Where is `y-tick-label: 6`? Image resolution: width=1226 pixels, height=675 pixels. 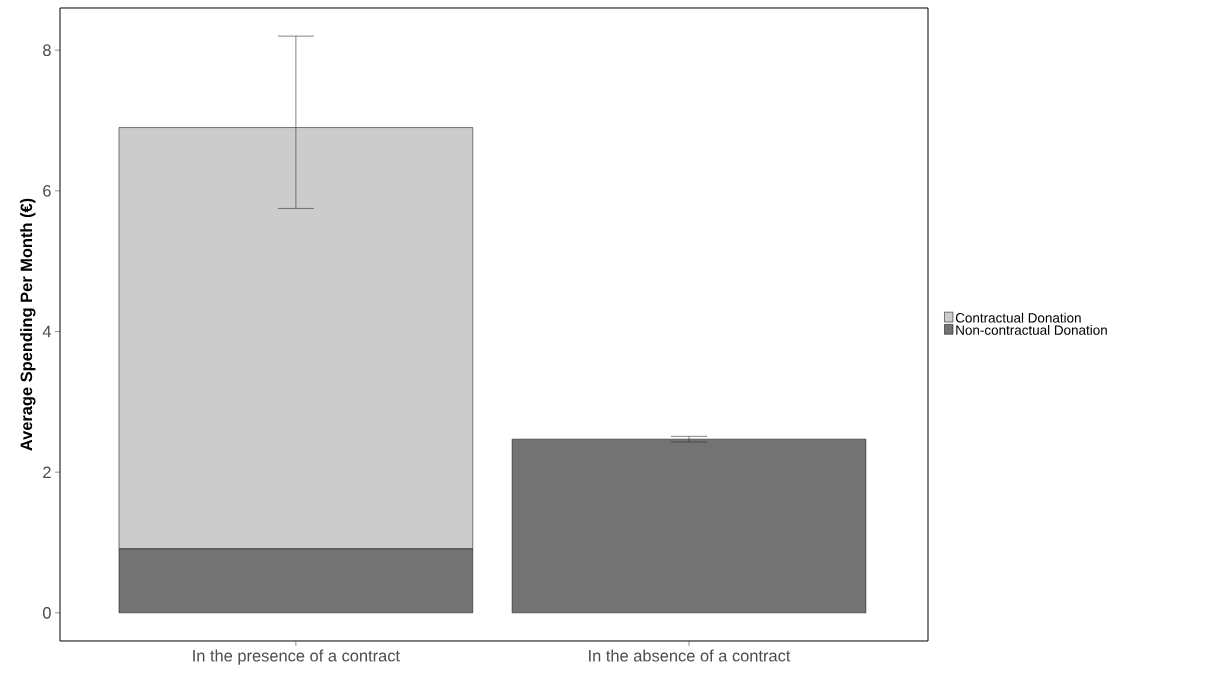
y-tick-label: 6 is located at coordinates (47, 191).